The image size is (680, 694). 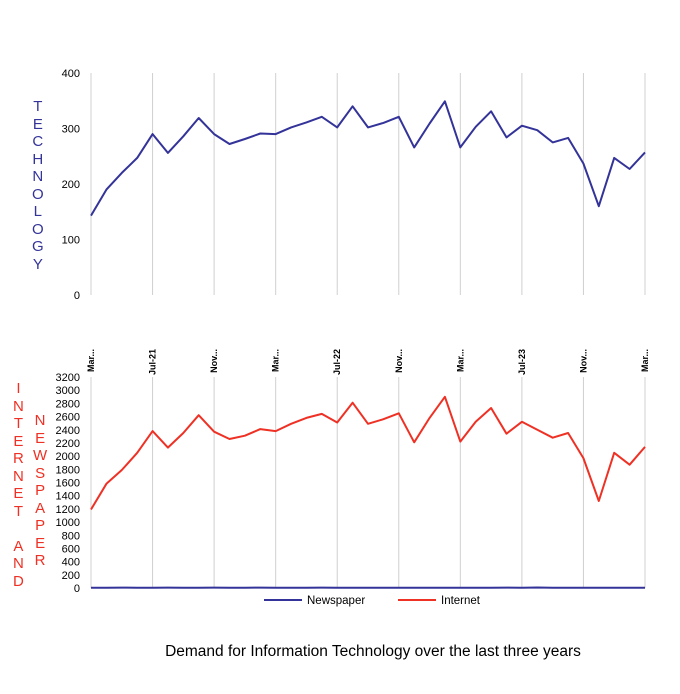 I want to click on y-tick-label: 2200, so click(x=68, y=444).